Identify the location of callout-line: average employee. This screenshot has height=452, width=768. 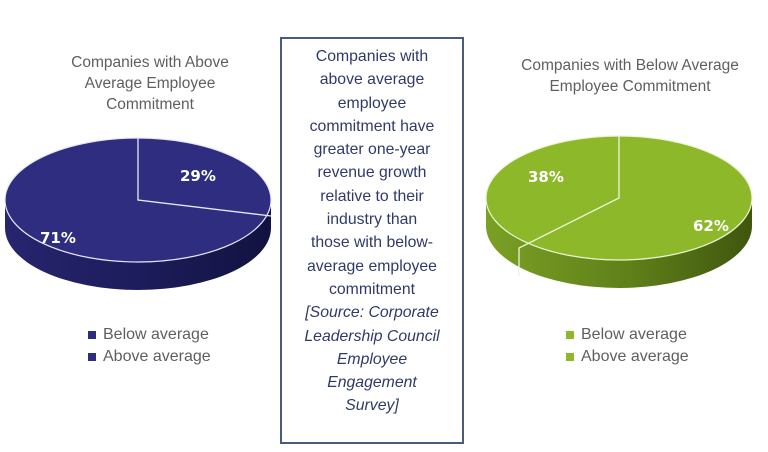
(372, 266).